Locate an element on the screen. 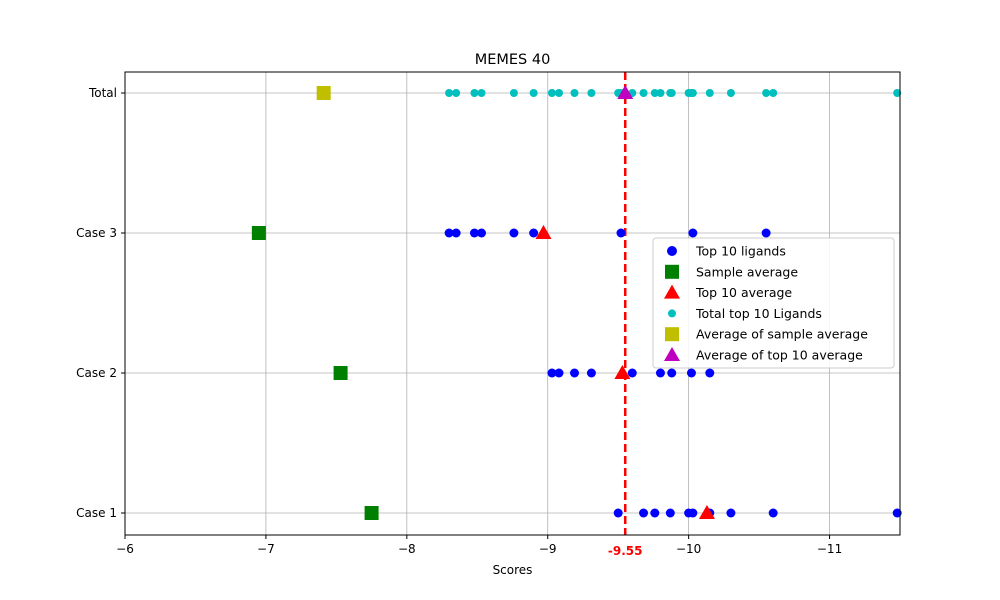  x-axis-label: Scores is located at coordinates (513, 570).